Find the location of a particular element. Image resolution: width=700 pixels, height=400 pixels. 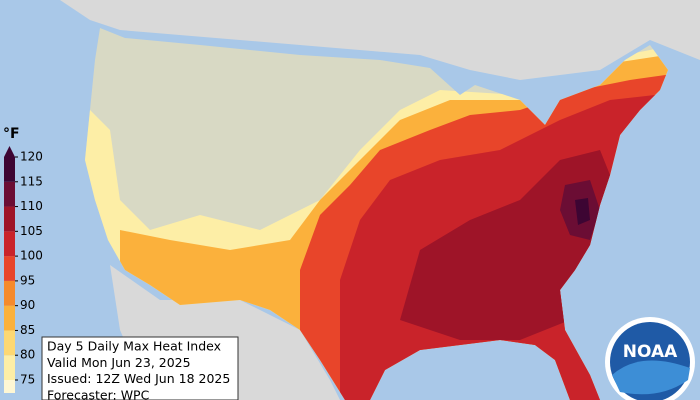

info-line: Forecaster: WPC is located at coordinates (98, 393).